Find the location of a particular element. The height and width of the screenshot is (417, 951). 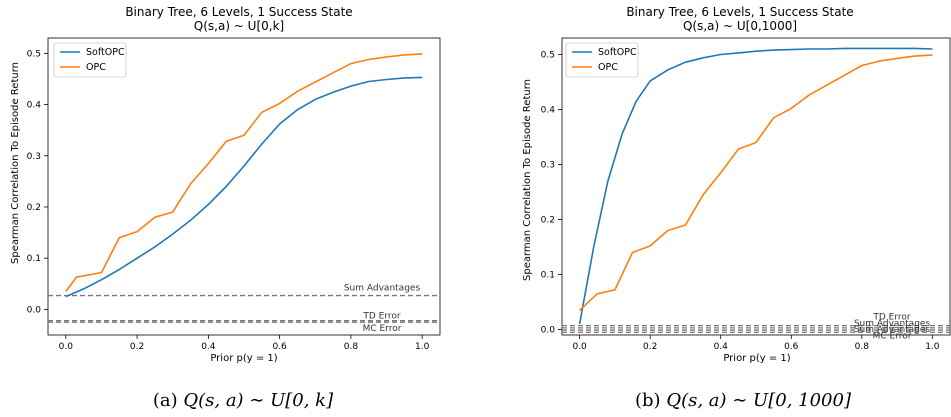

chart-a-title: Binary Tree, 6 Levels, 1 Success State is located at coordinates (238, 12).